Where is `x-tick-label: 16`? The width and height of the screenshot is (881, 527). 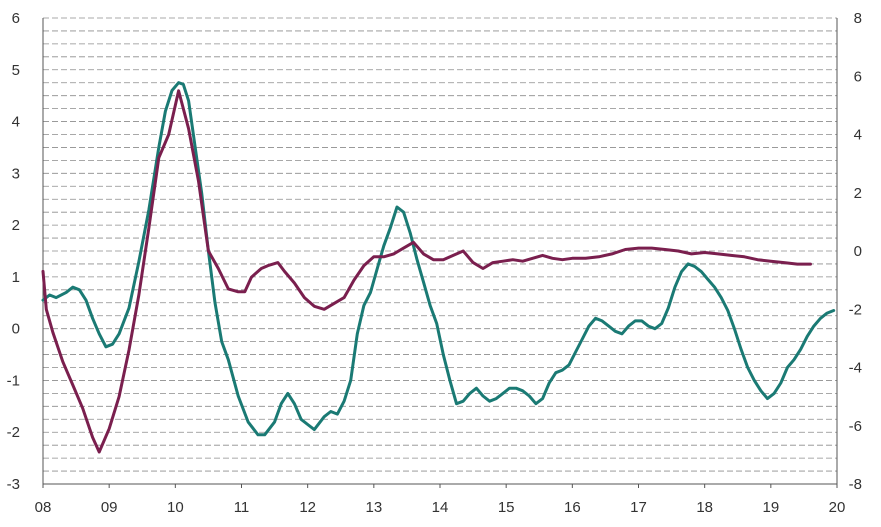 x-tick-label: 16 is located at coordinates (572, 507).